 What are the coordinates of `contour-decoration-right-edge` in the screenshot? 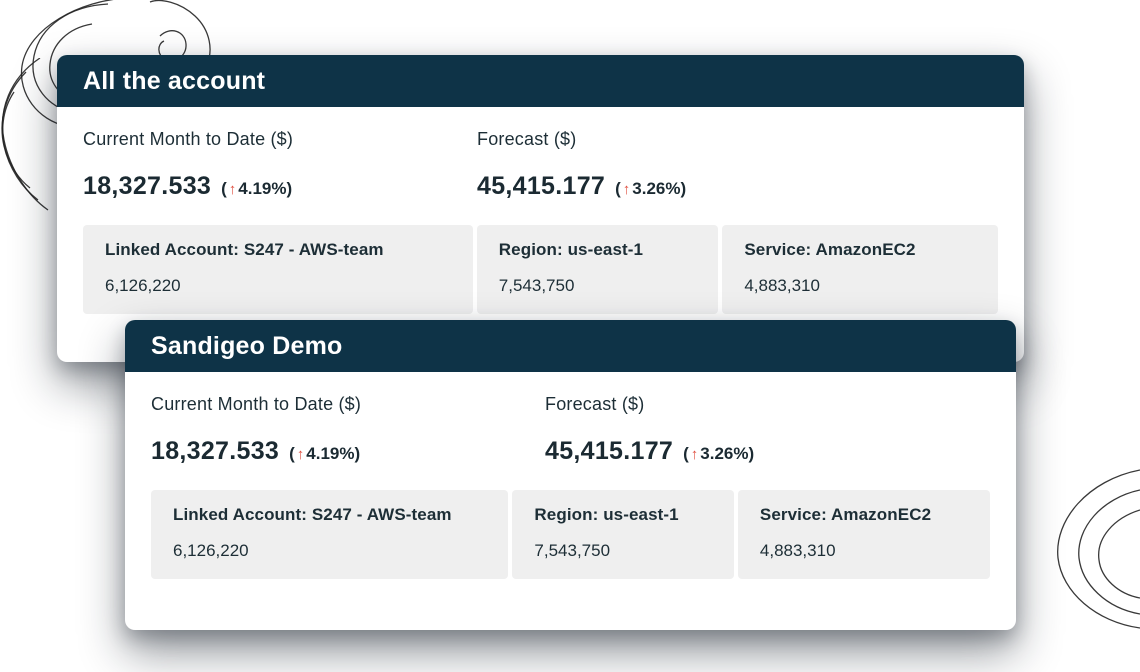 It's located at (1098, 549).